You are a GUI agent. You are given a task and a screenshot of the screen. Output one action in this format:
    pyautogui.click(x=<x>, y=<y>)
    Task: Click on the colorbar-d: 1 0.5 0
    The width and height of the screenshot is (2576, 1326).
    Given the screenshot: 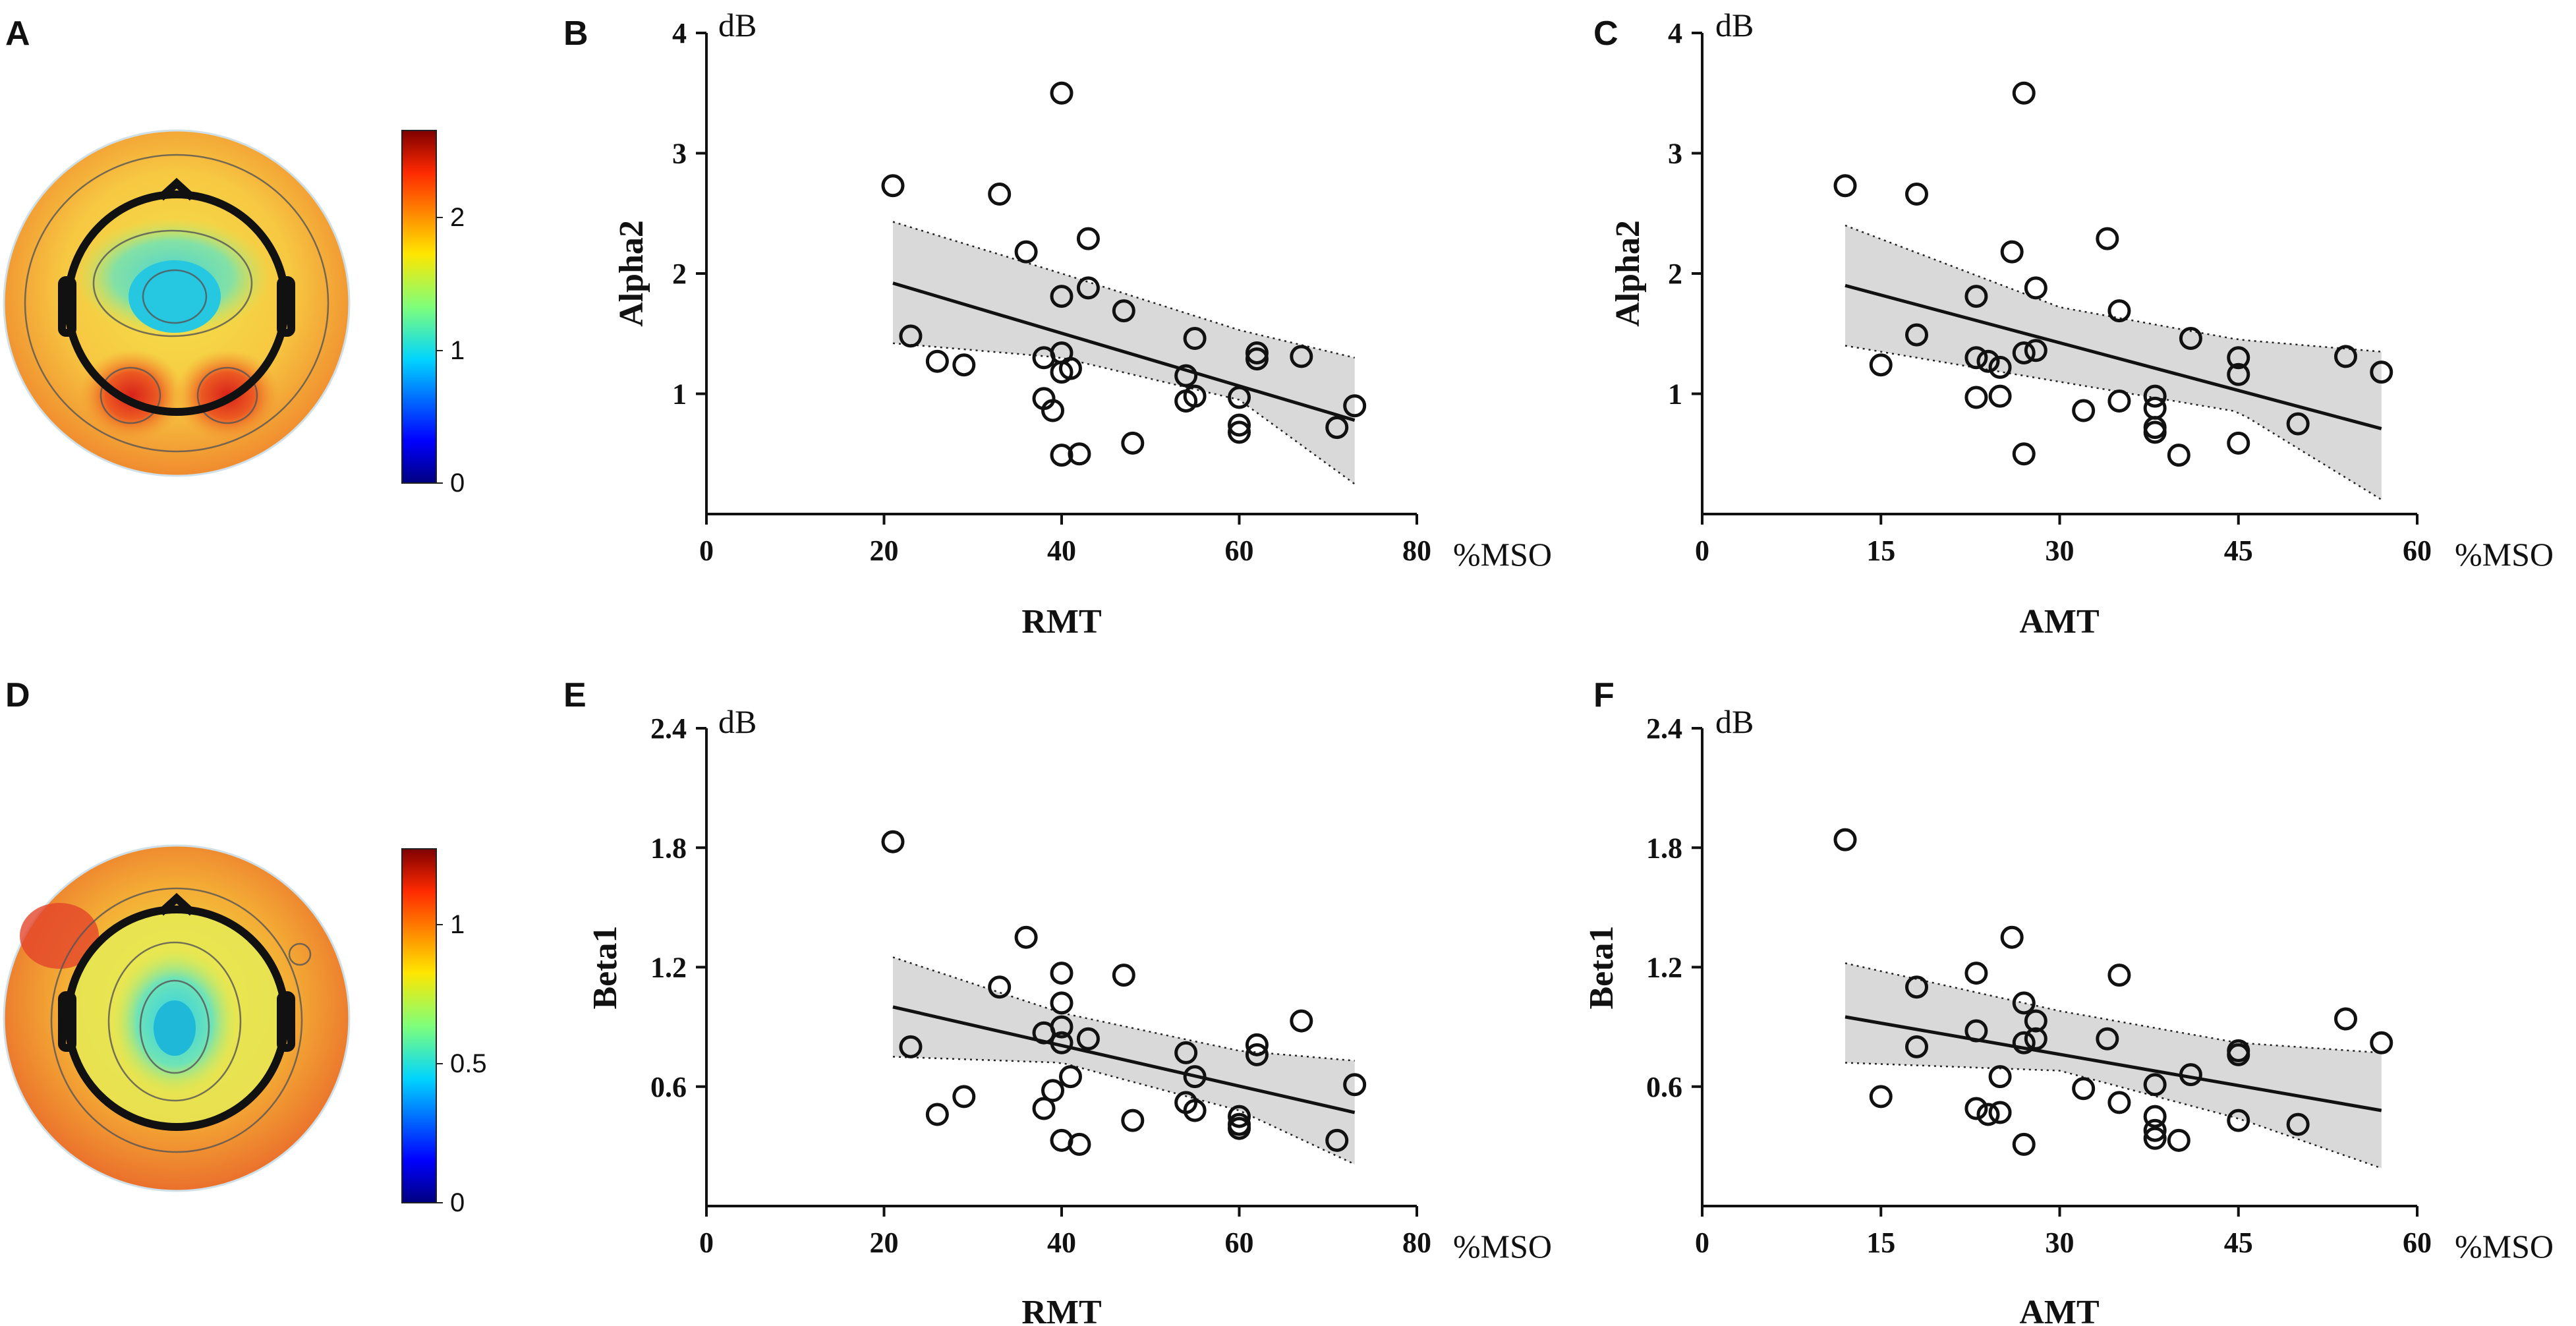 What is the action you would take?
    pyautogui.click(x=444, y=1032)
    